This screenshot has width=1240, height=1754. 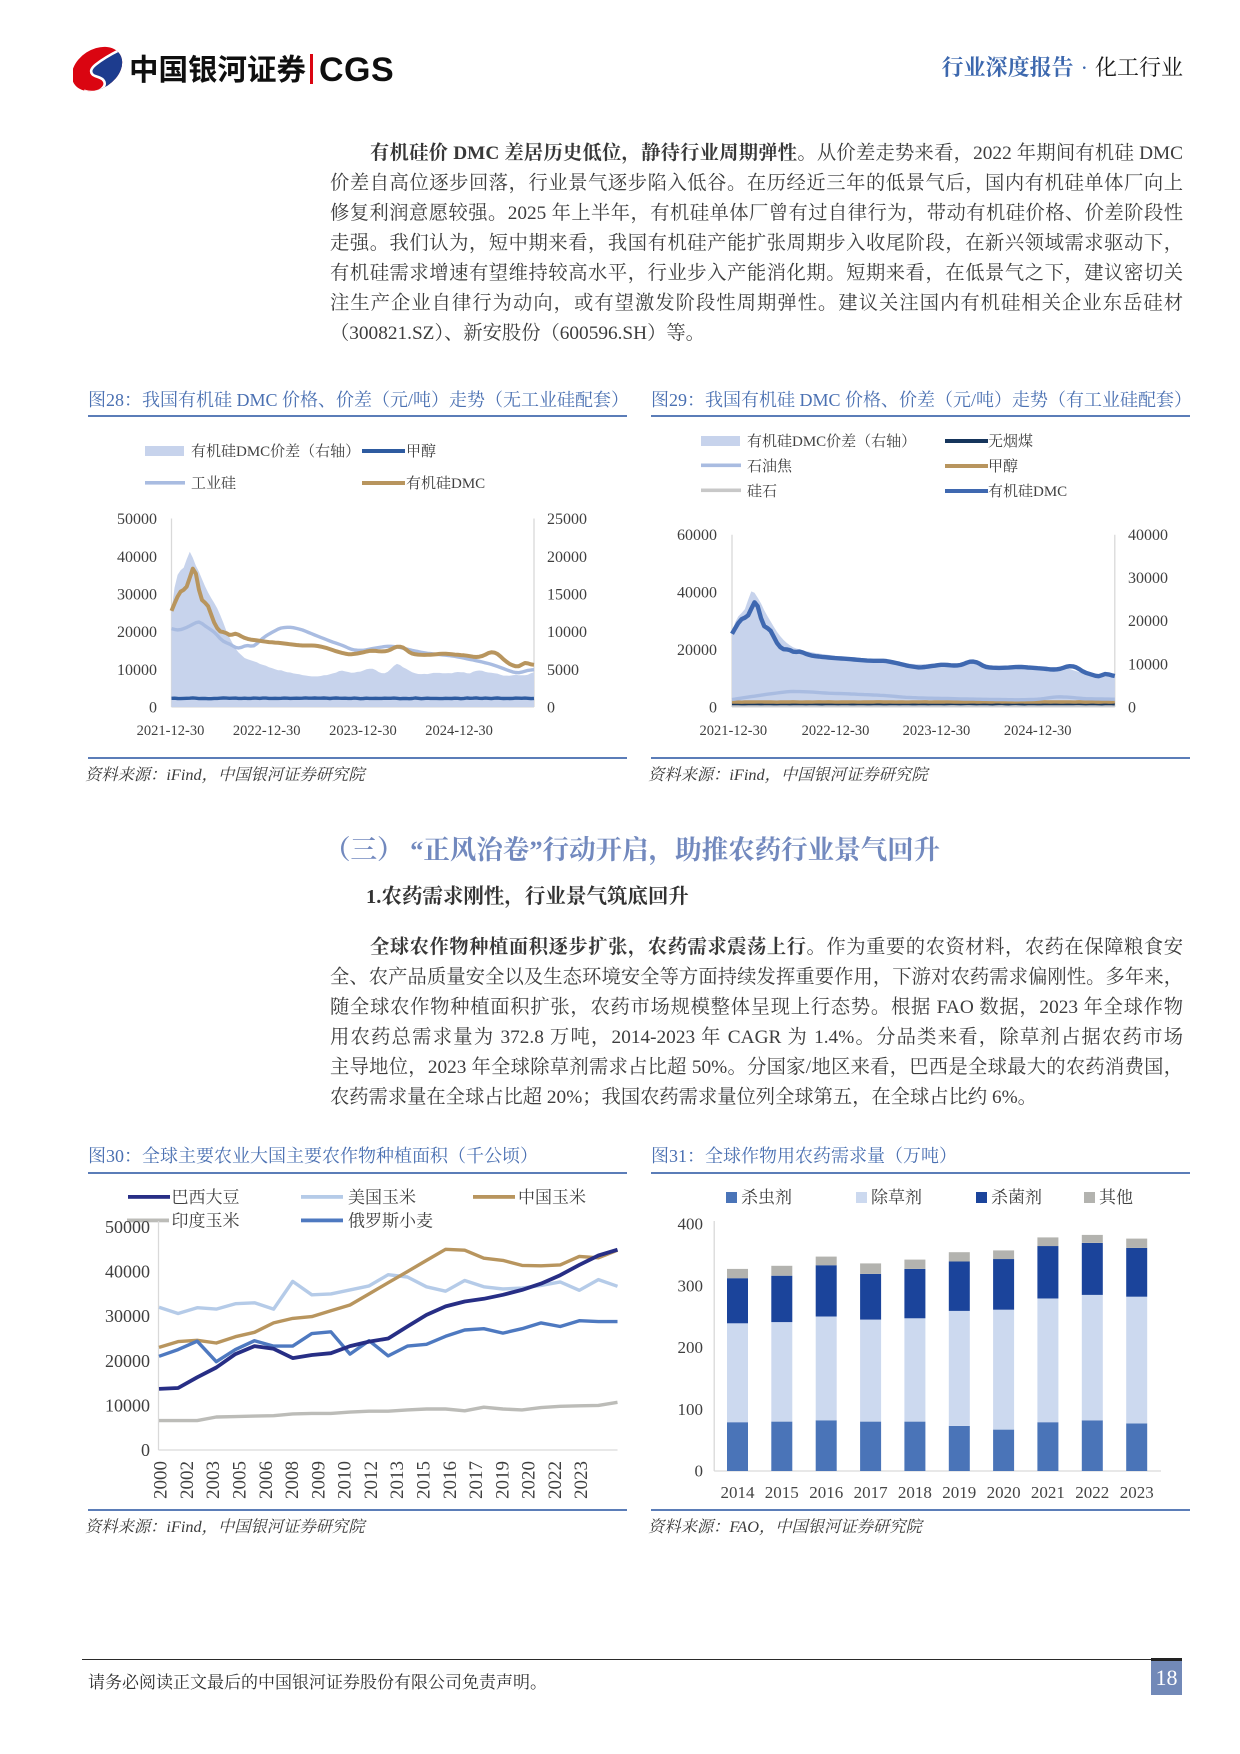 What do you see at coordinates (896, 1197) in the screenshot?
I see `svg-text: 除草剂` at bounding box center [896, 1197].